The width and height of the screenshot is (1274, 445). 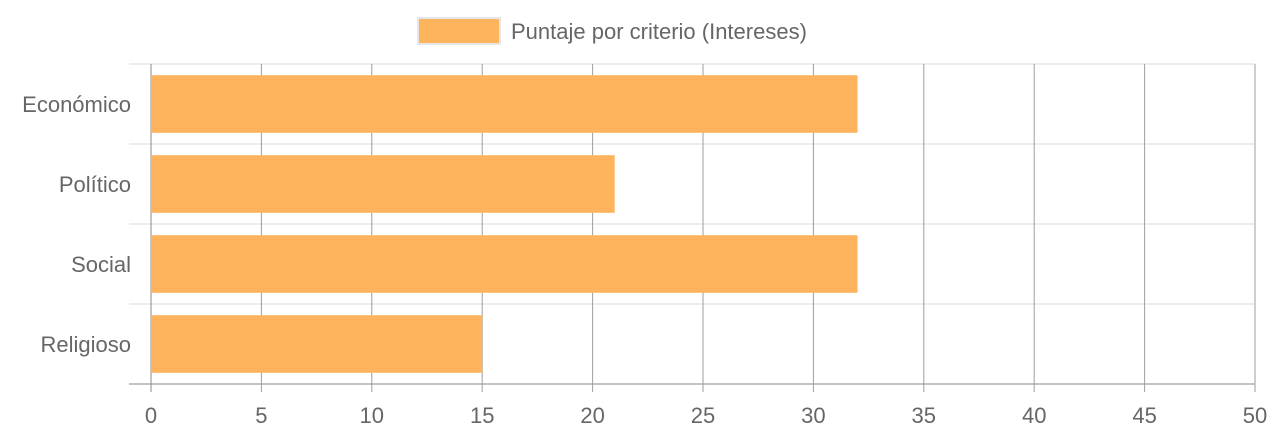 I want to click on category-label: Social, so click(x=101, y=264).